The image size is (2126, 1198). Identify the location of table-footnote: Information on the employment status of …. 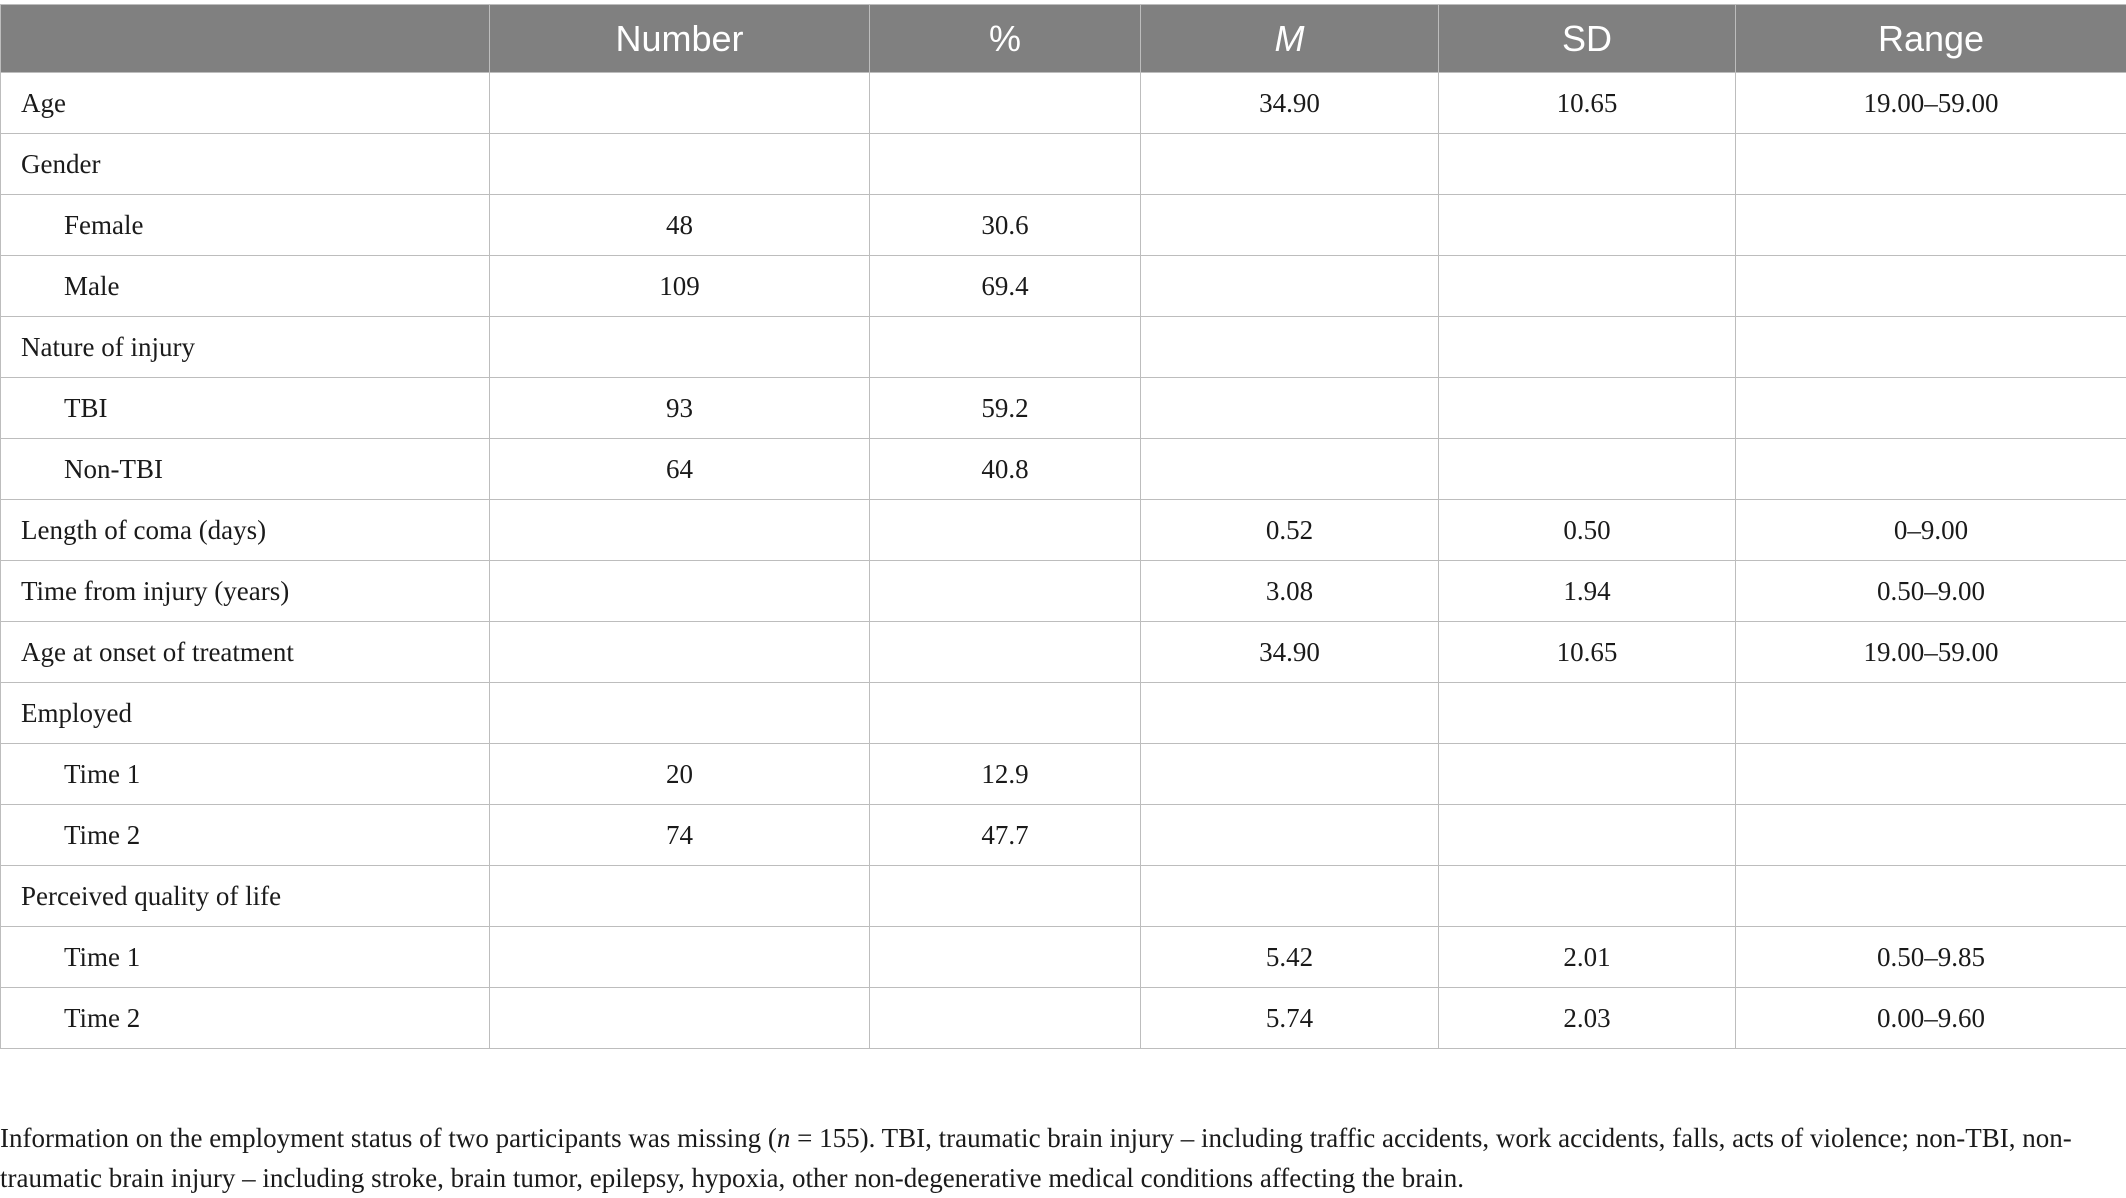
(1050, 1158).